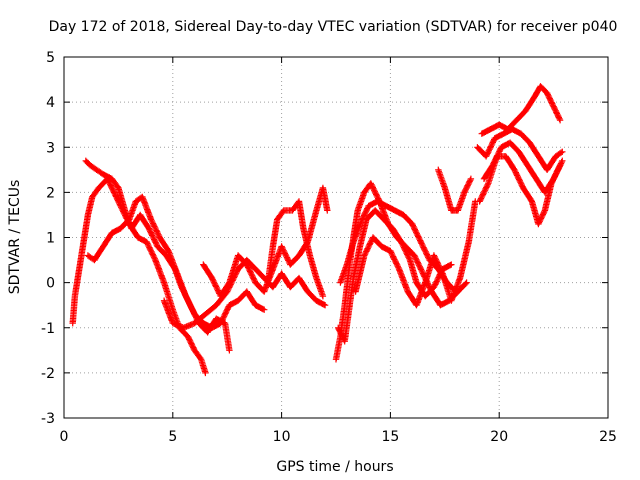 Image resolution: width=640 pixels, height=480 pixels. I want to click on series-H, so click(395, 276).